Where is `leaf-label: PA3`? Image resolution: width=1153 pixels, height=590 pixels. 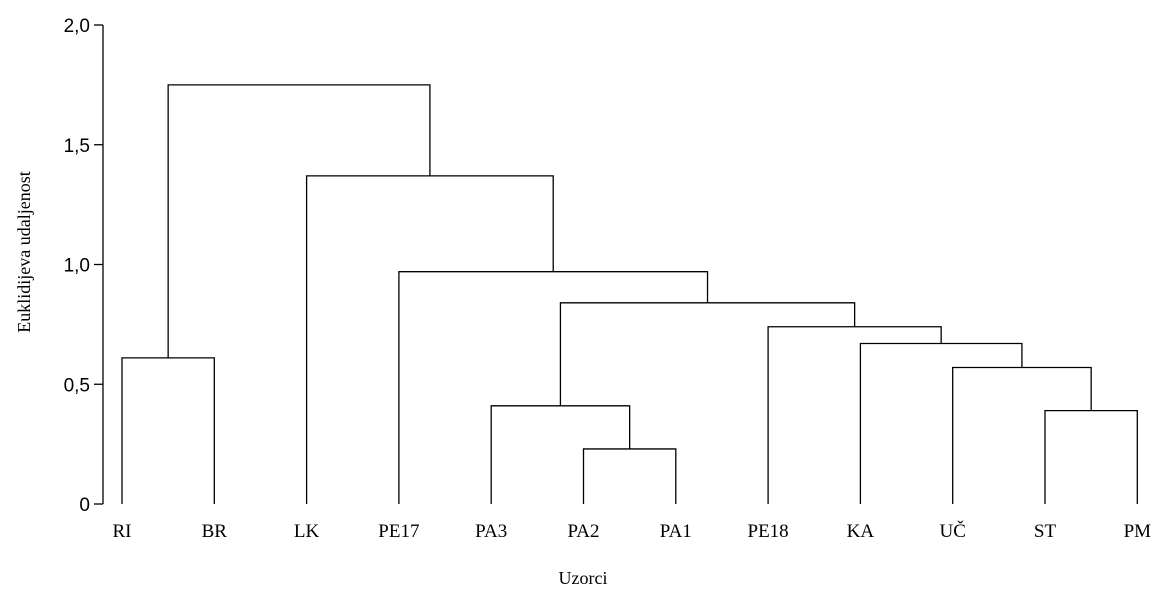 leaf-label: PA3 is located at coordinates (491, 531).